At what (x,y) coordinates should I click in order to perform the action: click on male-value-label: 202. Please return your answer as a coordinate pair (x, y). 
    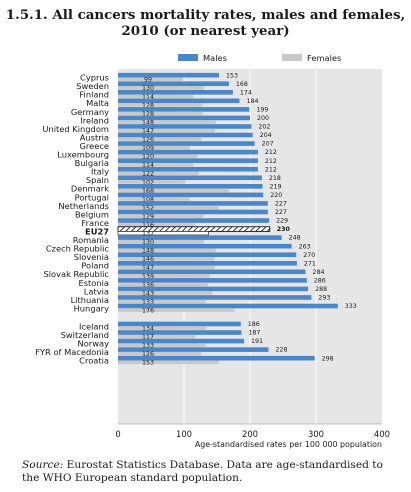
    Looking at the image, I should click on (264, 127).